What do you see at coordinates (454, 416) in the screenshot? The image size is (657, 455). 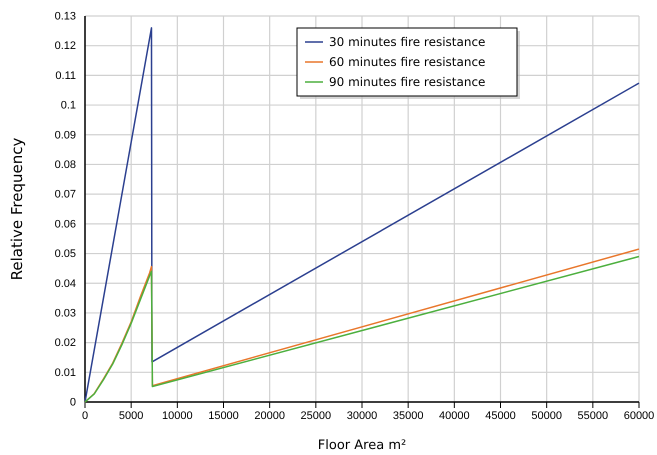 I see `x-tick-label: 40000` at bounding box center [454, 416].